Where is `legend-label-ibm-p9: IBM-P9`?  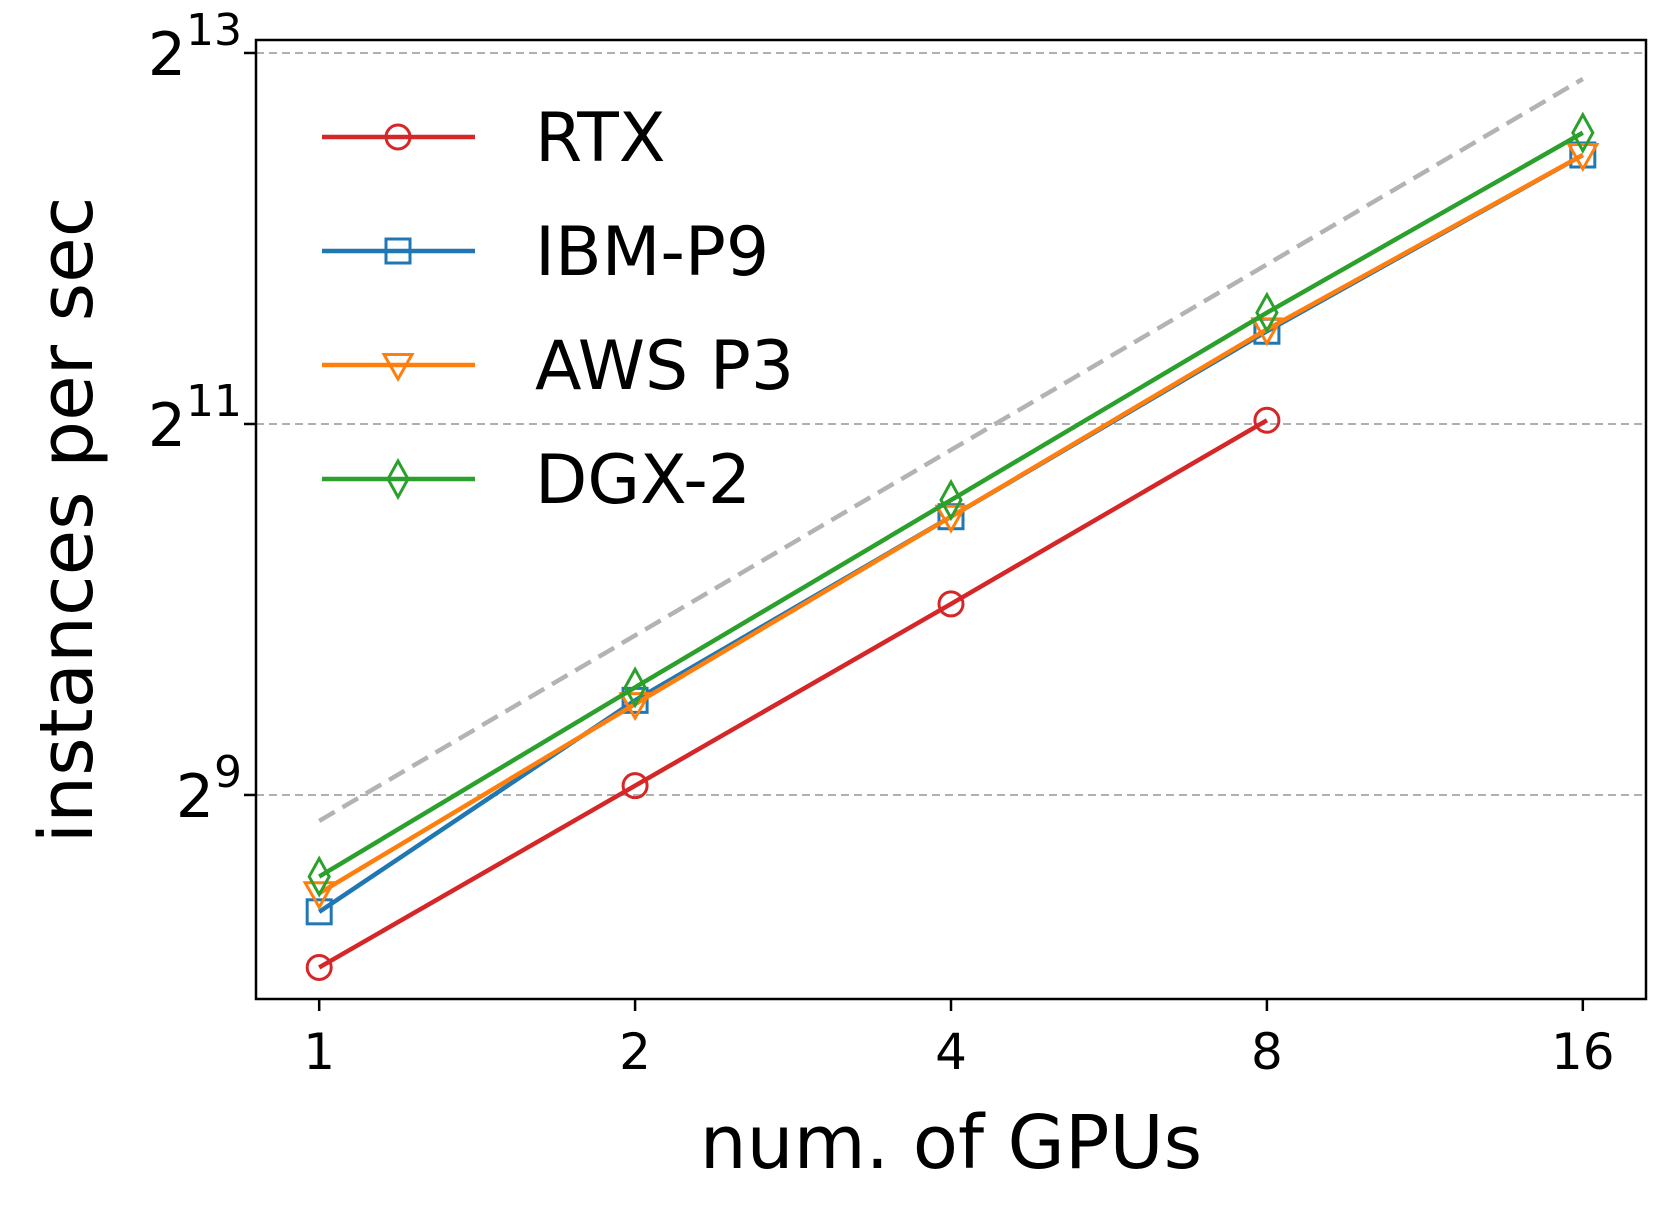
legend-label-ibm-p9: IBM-P9 is located at coordinates (652, 252).